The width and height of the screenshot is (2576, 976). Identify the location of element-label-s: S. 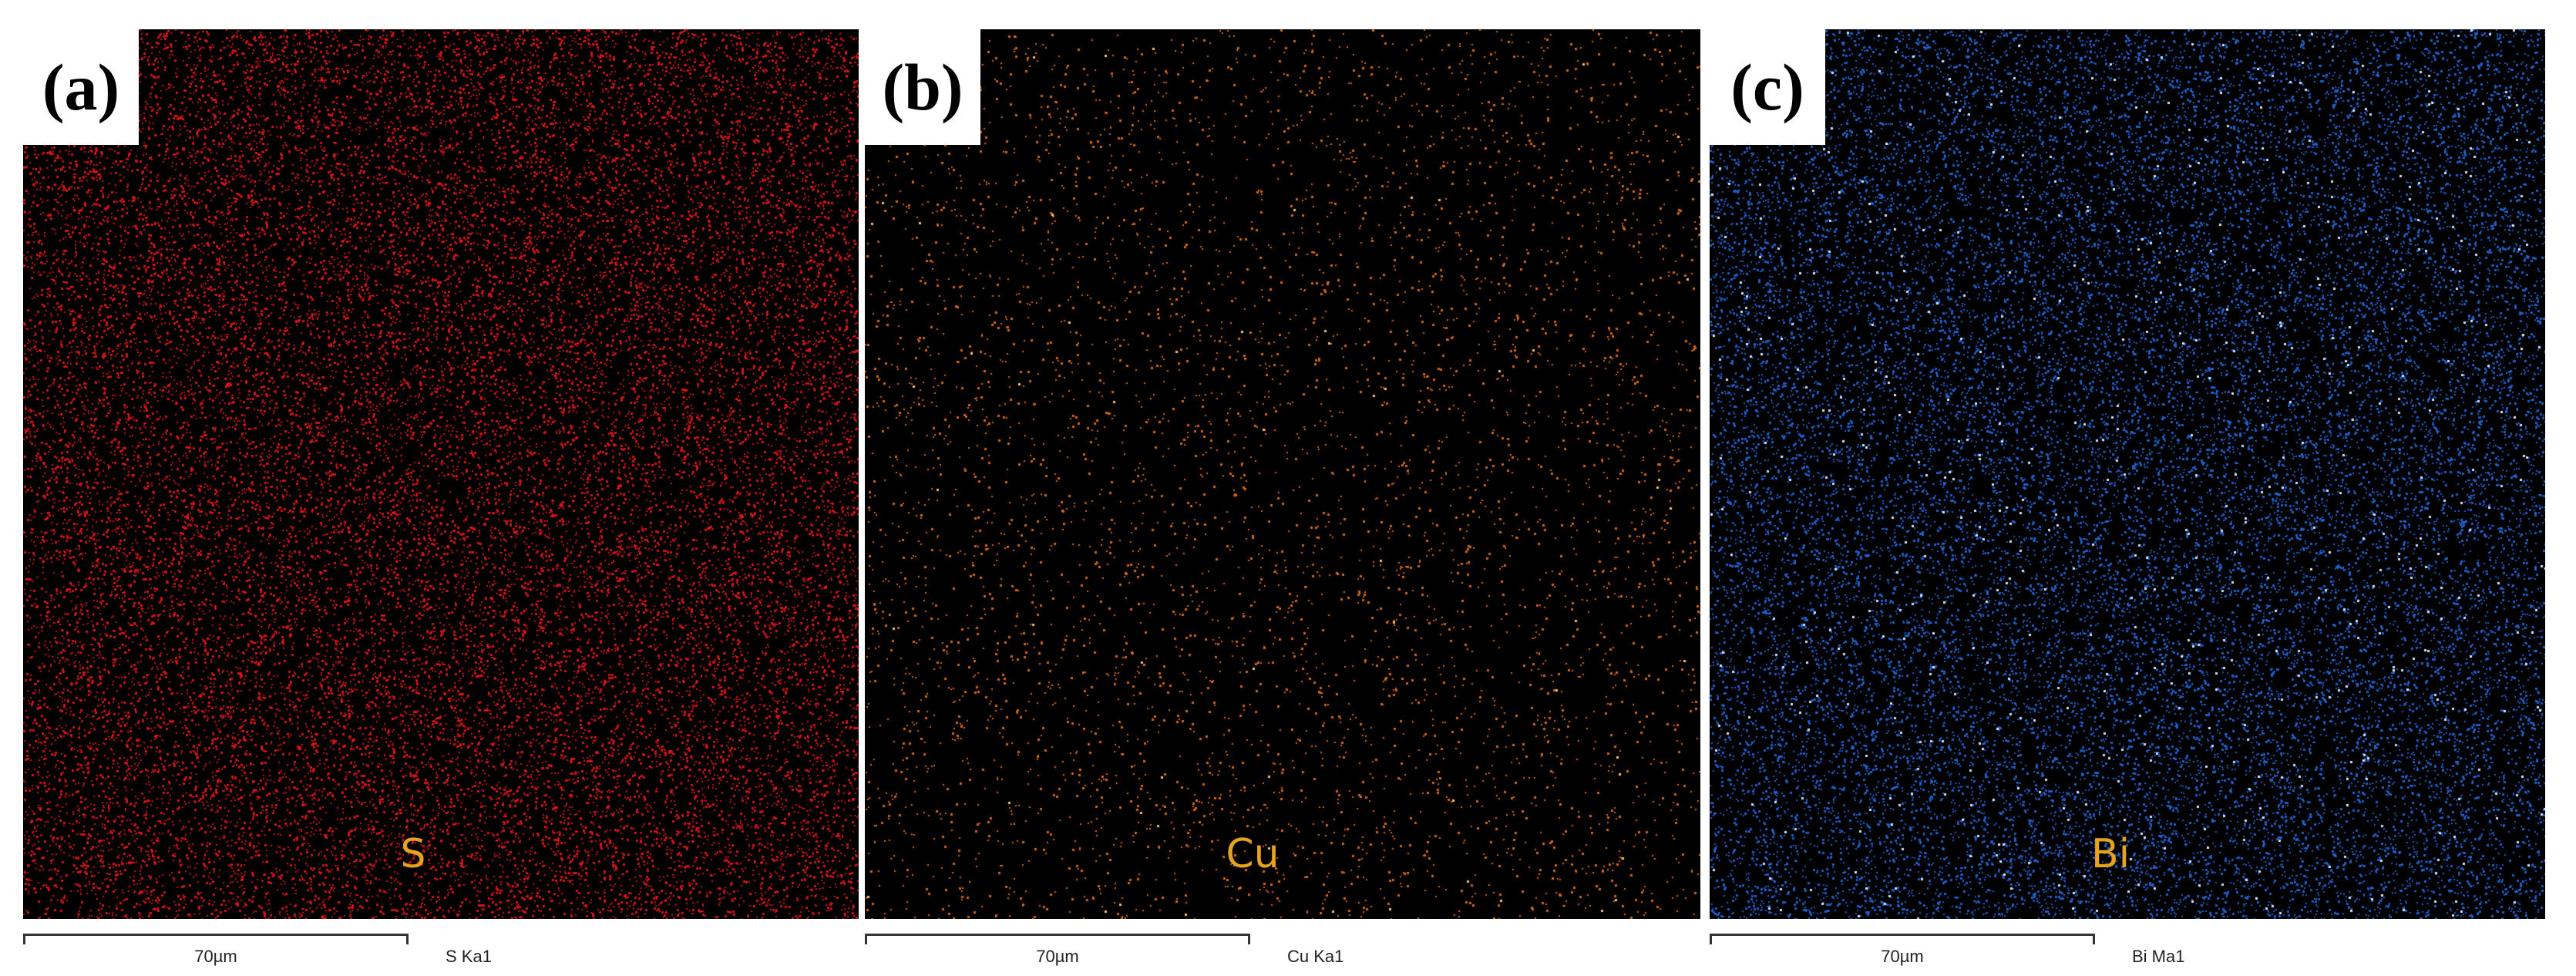
(413, 854).